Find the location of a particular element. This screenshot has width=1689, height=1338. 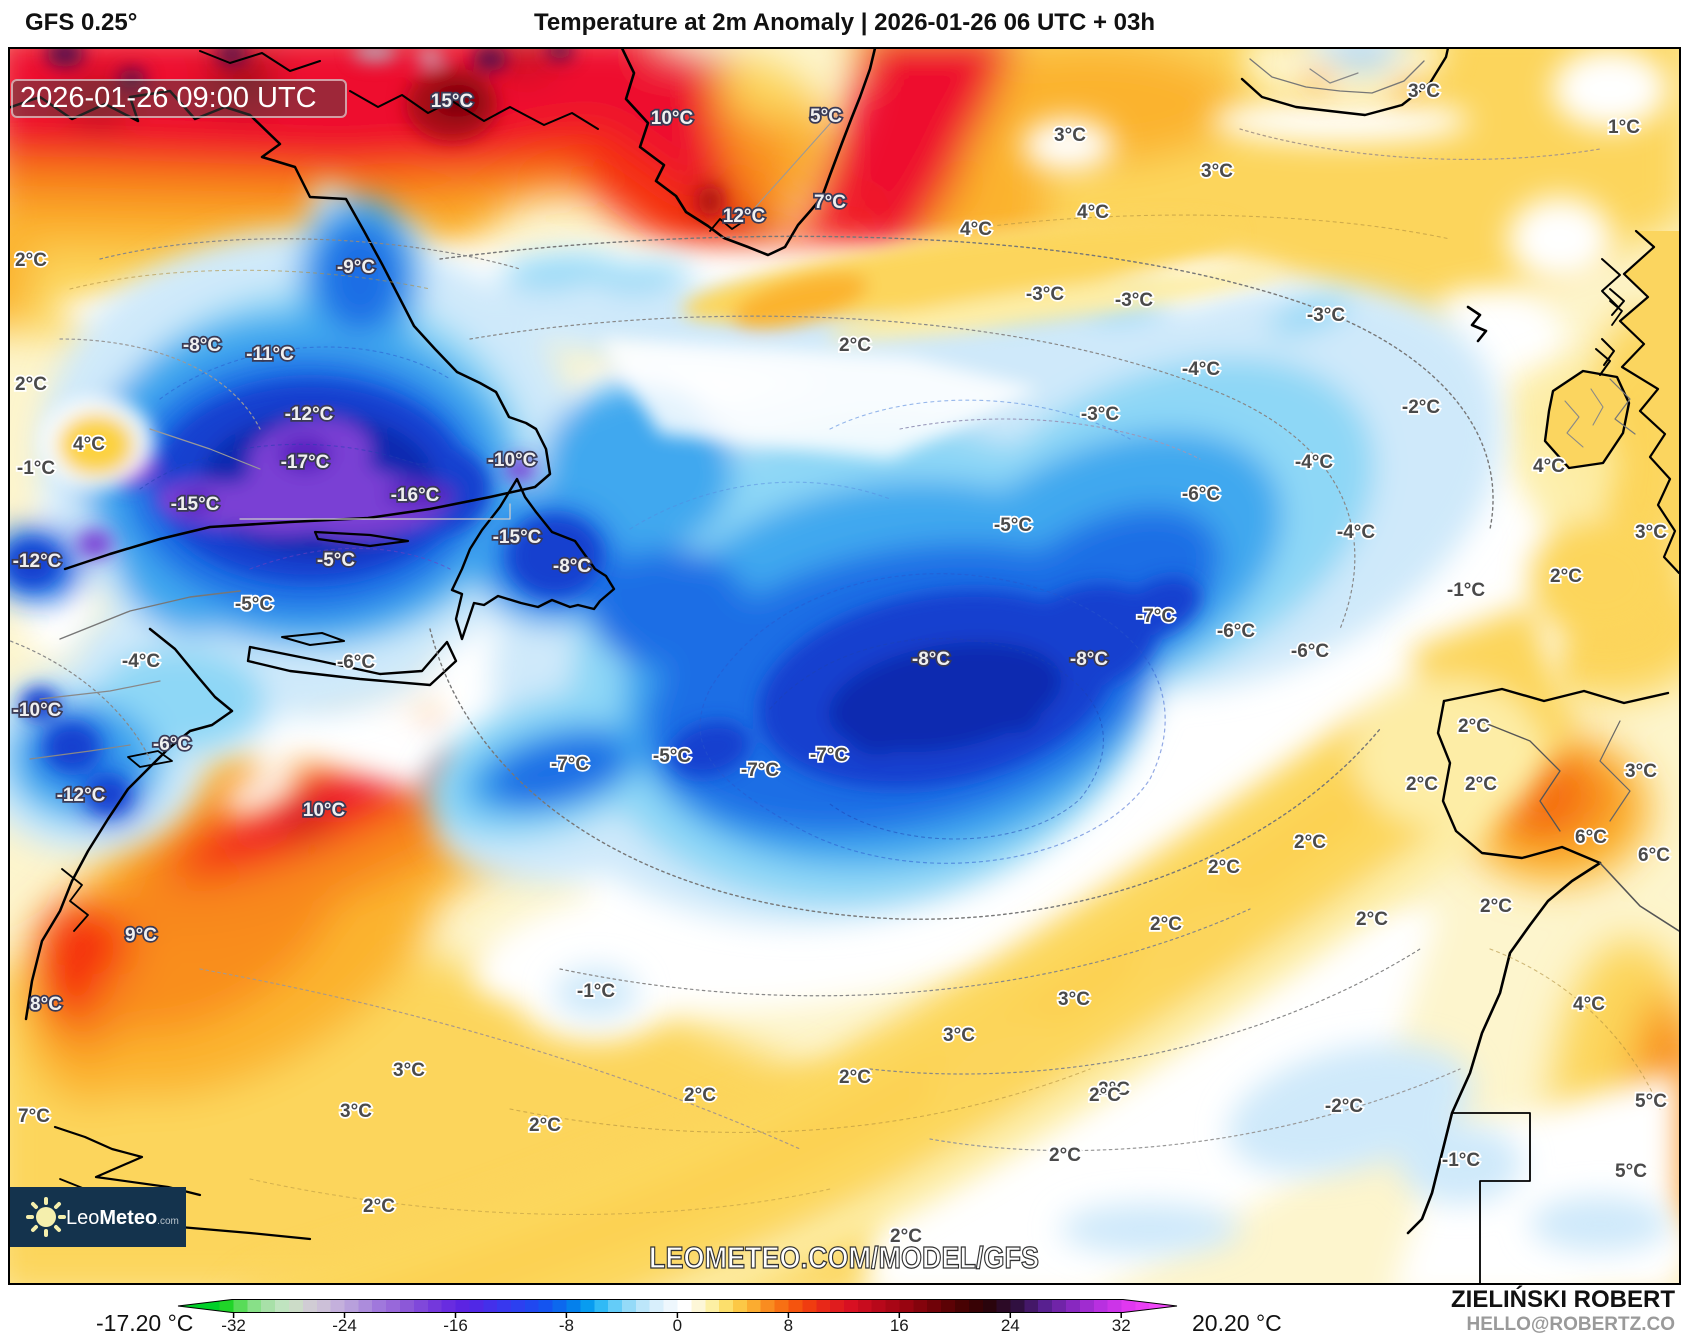

svg-text: 16 is located at coordinates (899, 1325).